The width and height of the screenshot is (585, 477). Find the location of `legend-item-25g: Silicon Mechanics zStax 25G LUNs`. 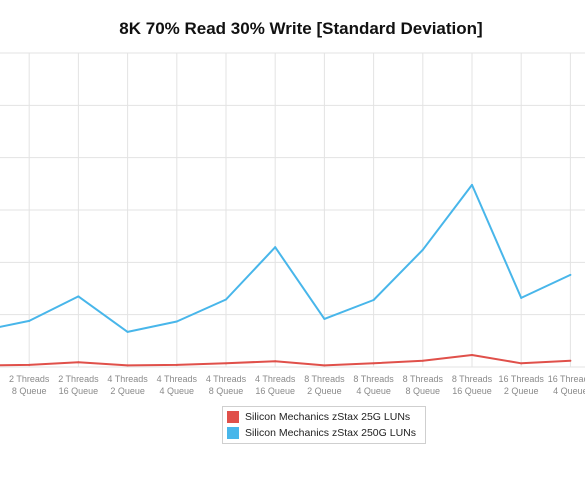

legend-item-25g: Silicon Mechanics zStax 25G LUNs is located at coordinates (324, 417).